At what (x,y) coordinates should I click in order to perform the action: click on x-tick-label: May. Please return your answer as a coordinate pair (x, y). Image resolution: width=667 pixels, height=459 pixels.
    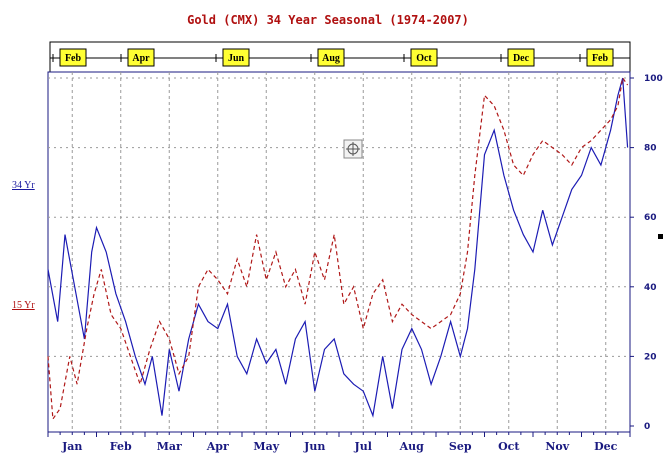
    Looking at the image, I should click on (266, 446).